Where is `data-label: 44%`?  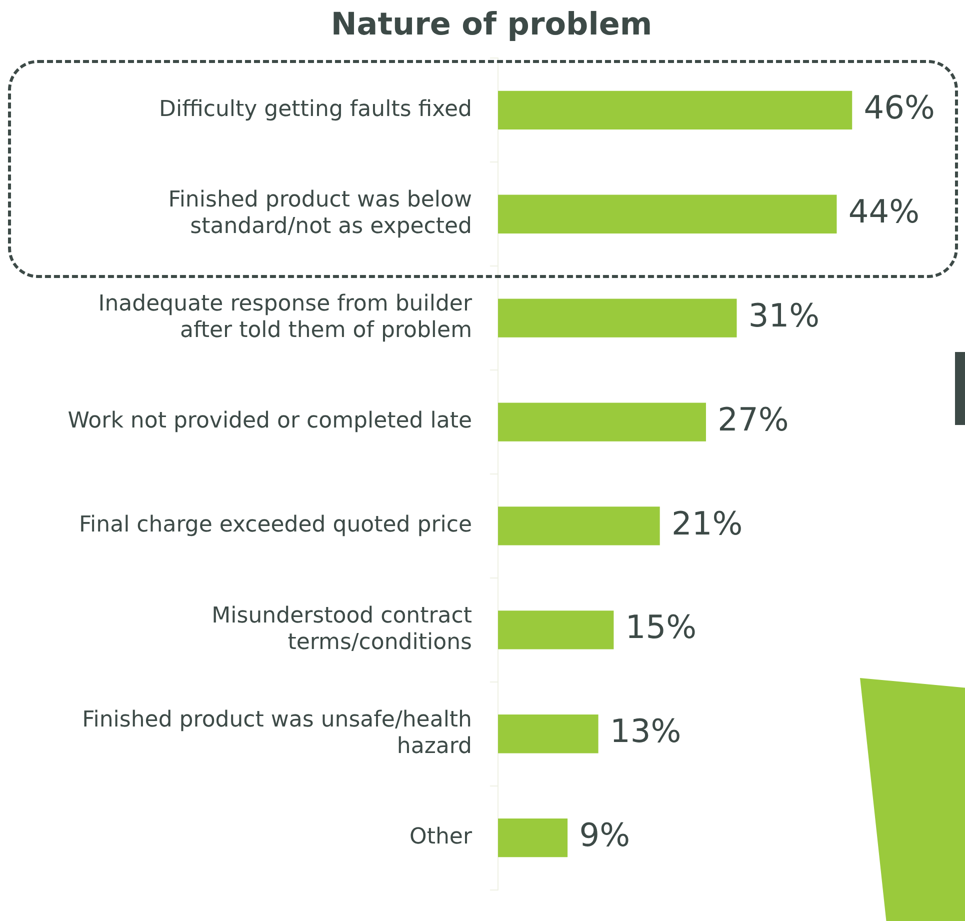 data-label: 44% is located at coordinates (884, 211).